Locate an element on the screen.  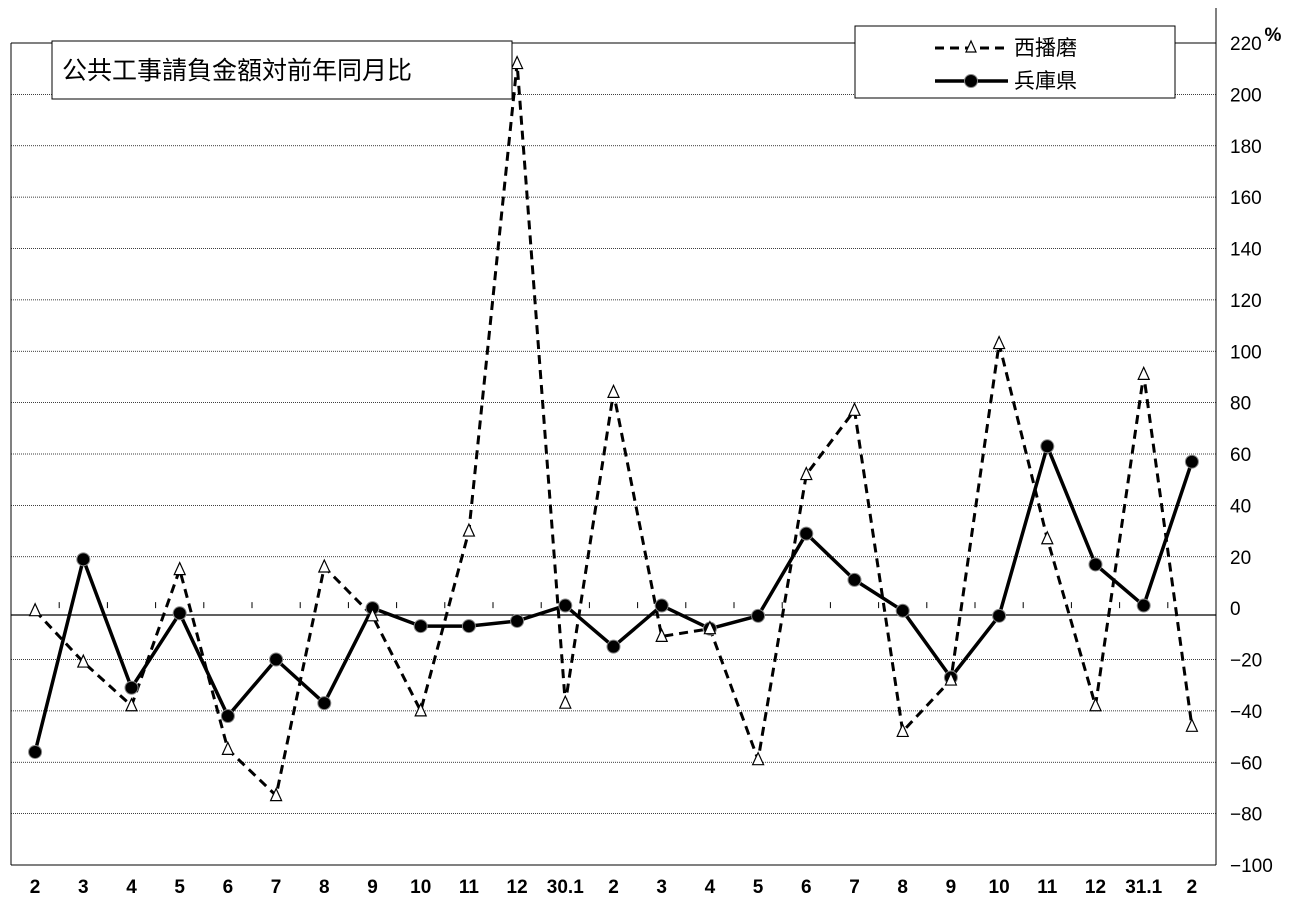
x-tick-labels: 2 3 4 5 6 7 8 9 10 11 12 30.1 2 3 4 5 6 7 8 9 10 11 12 31.1 2 is located at coordinates (613, 887).